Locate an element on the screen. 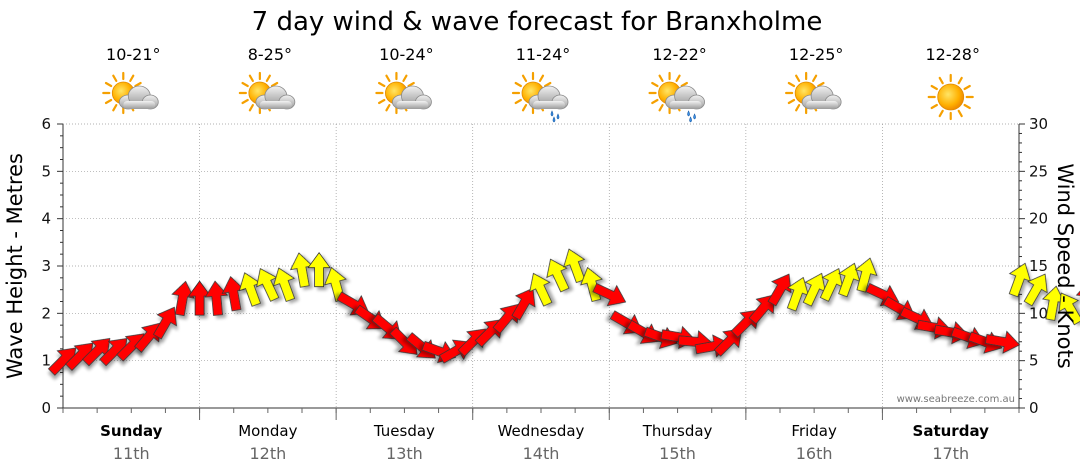 The width and height of the screenshot is (1080, 475). right-tick-label: 15 is located at coordinates (1038, 266).